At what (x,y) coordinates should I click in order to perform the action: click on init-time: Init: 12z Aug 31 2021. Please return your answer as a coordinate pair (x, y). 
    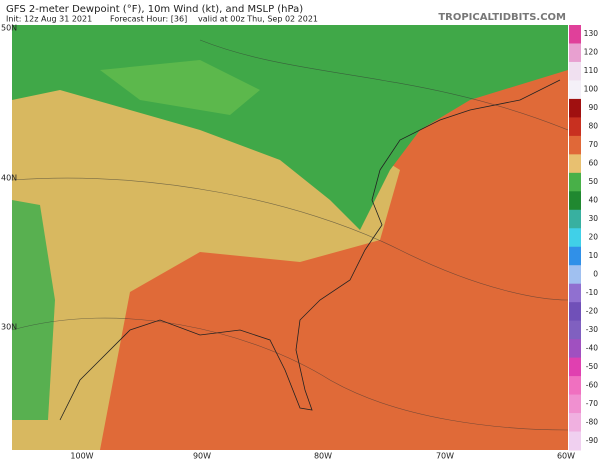
    Looking at the image, I should click on (49, 19).